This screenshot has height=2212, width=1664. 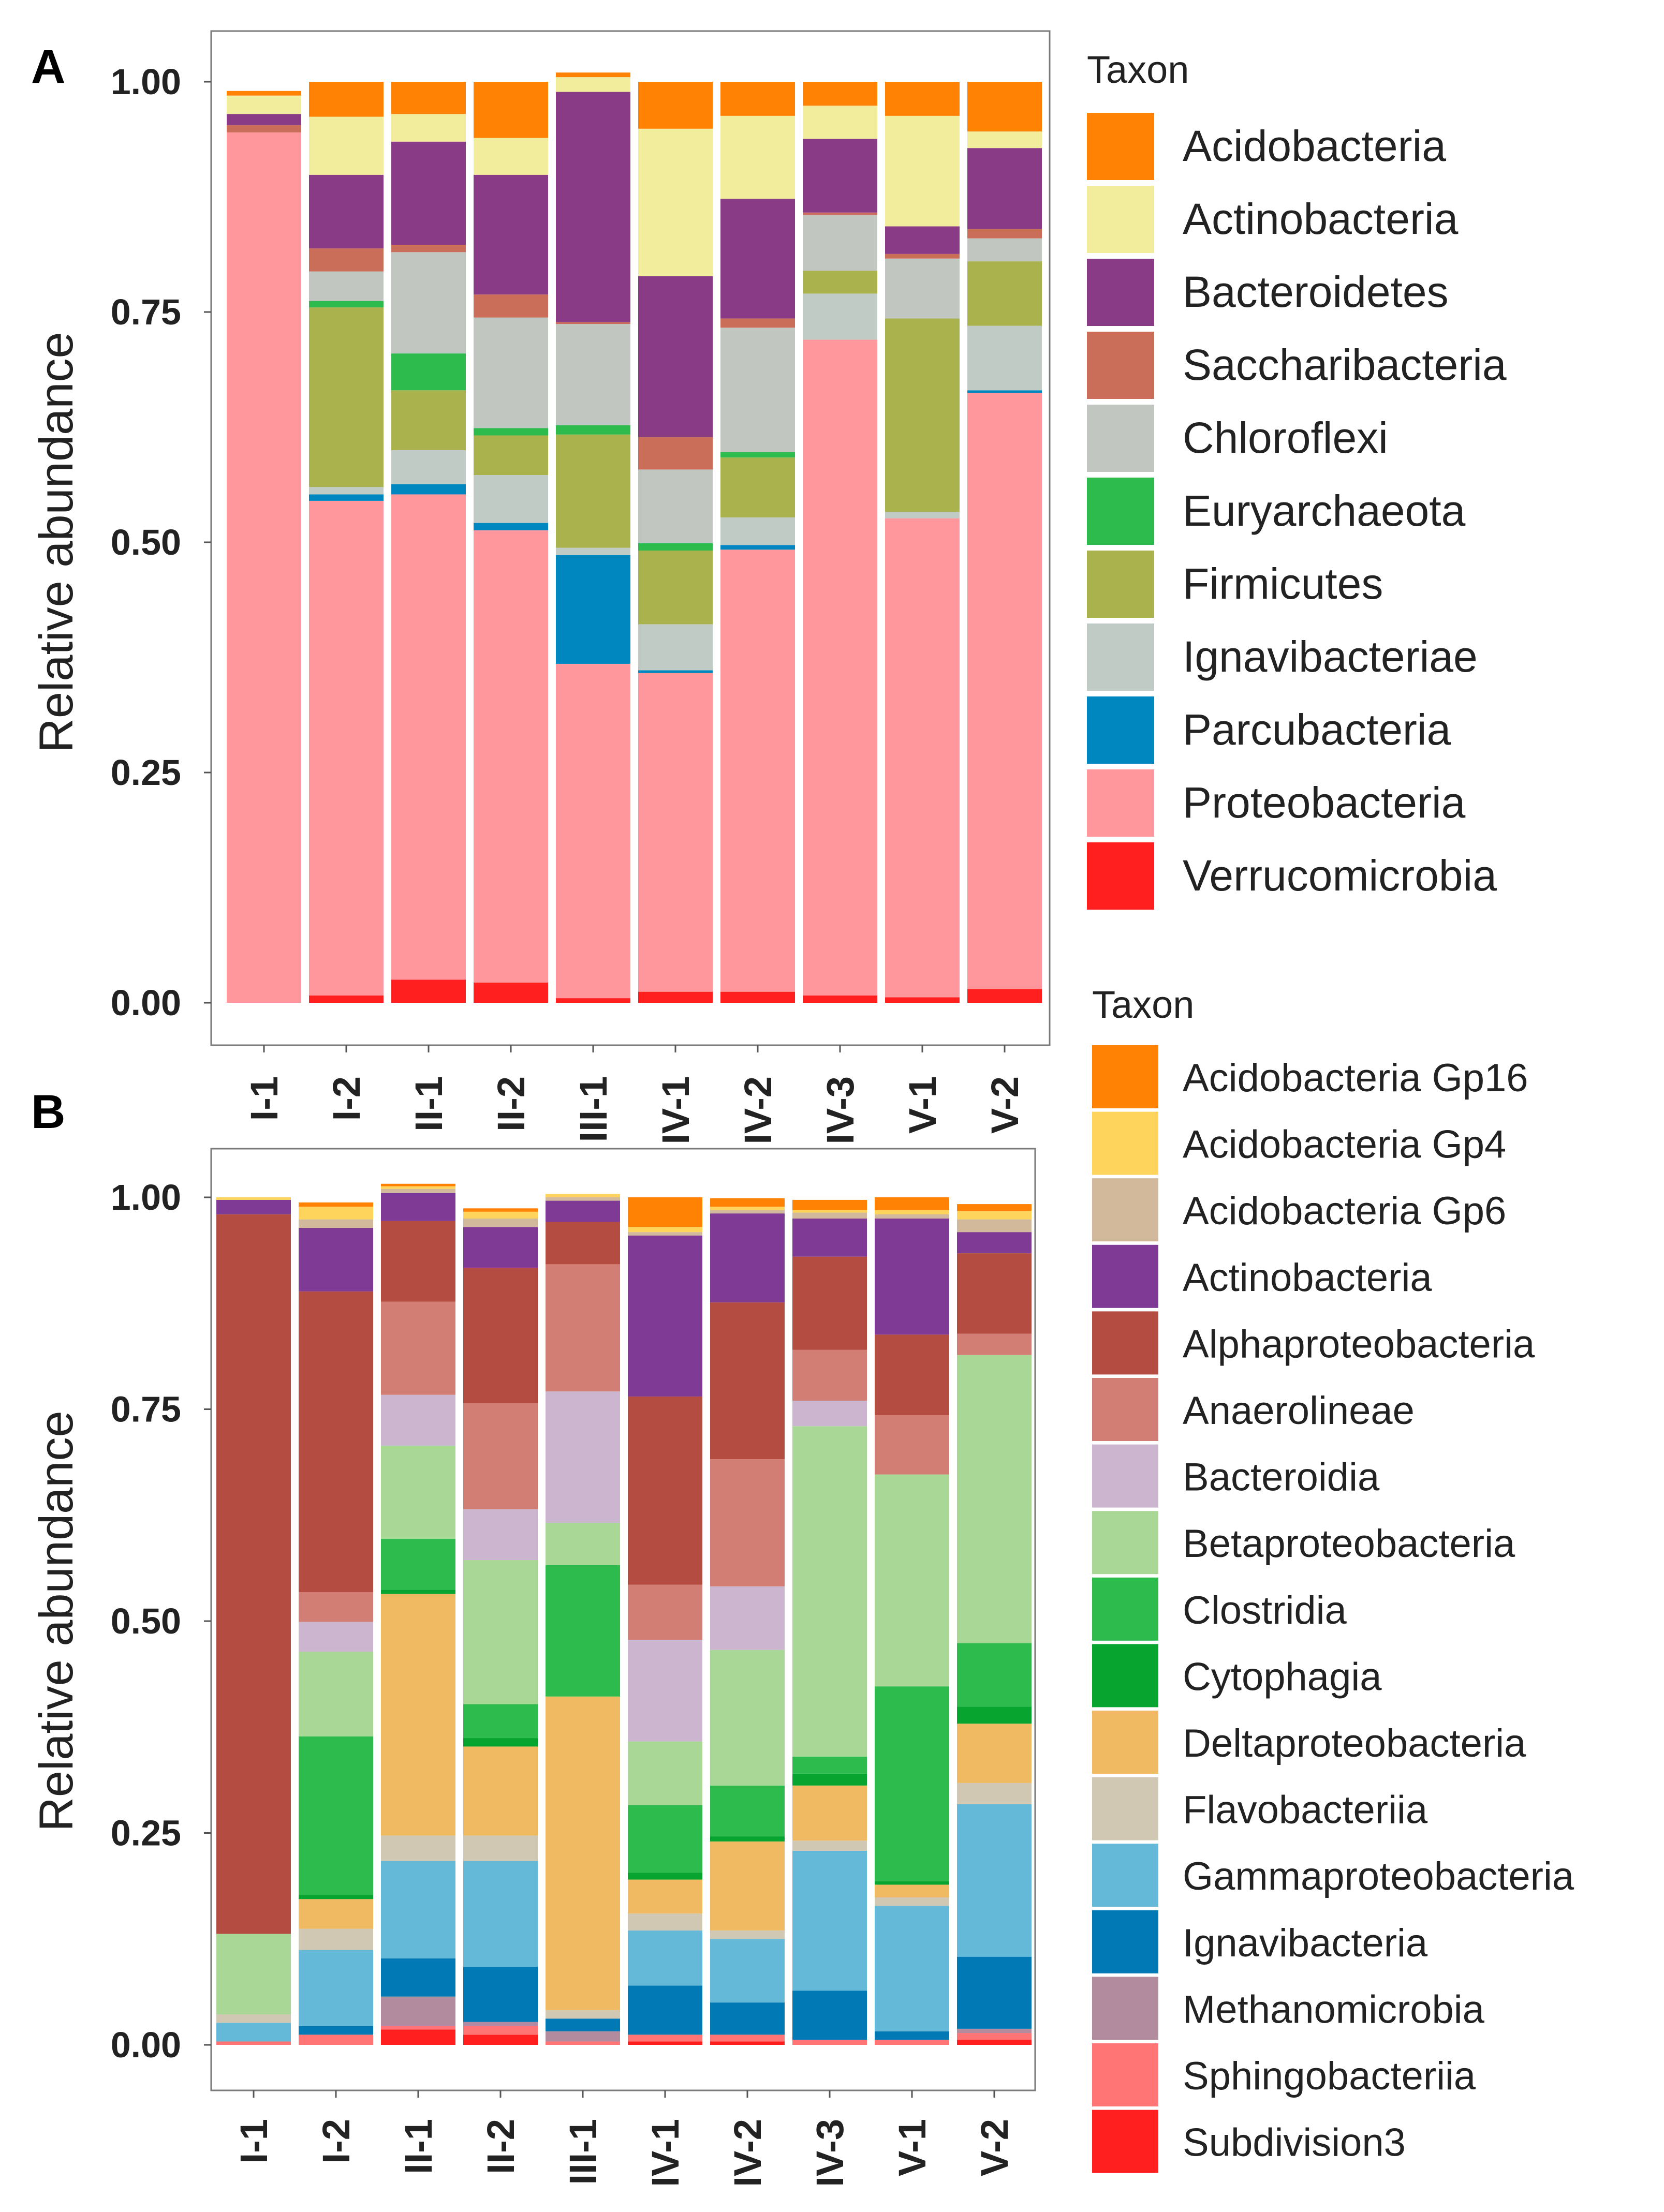 I want to click on panel-label: A, so click(x=48, y=66).